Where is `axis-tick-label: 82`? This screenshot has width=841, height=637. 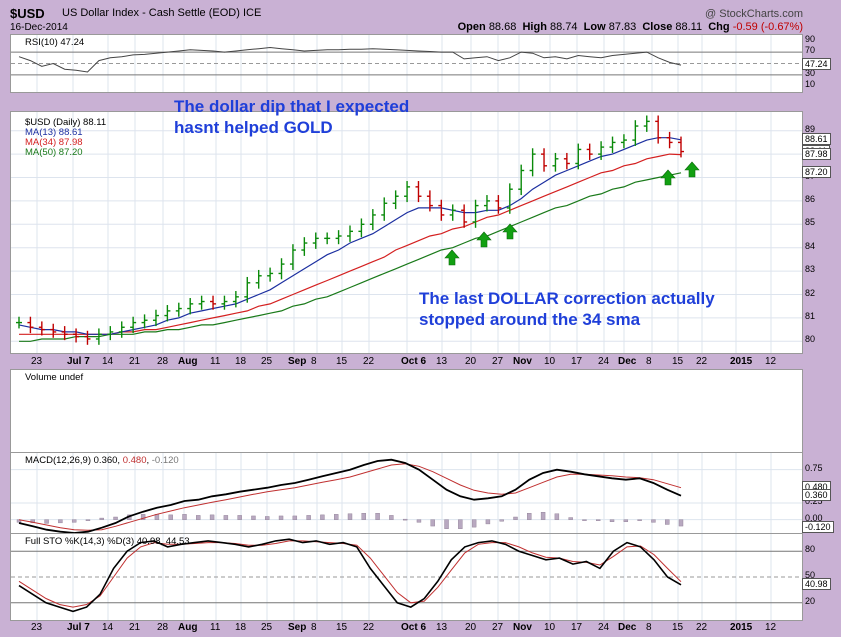
axis-tick-label: 82 is located at coordinates (810, 292).